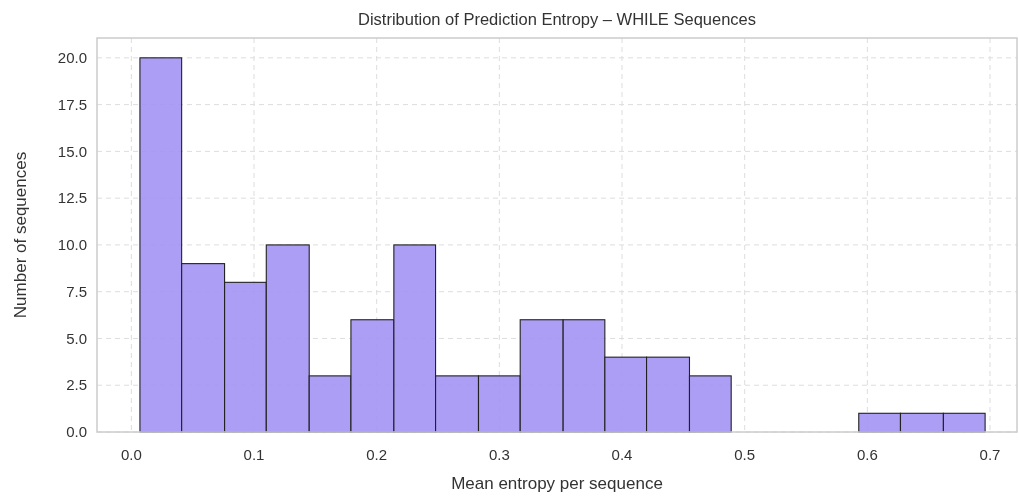 This screenshot has height=497, width=1019. What do you see at coordinates (745, 454) in the screenshot?
I see `x-tick-label: 0.5` at bounding box center [745, 454].